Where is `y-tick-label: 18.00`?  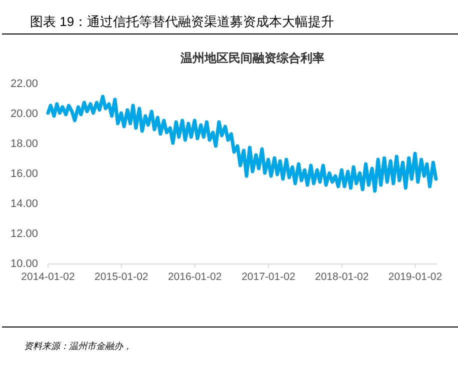 y-tick-label: 18.00 is located at coordinates (24, 144).